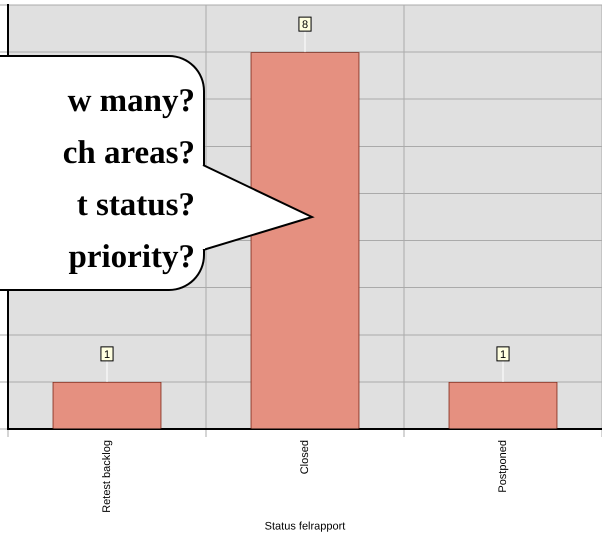  Describe the element at coordinates (131, 257) in the screenshot. I see `annotation: priority?` at that location.